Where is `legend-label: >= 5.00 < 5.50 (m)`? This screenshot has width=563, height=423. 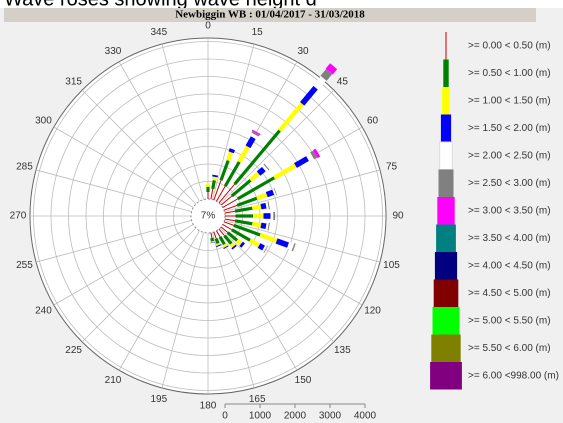 legend-label: >= 5.00 < 5.50 (m) is located at coordinates (509, 320).